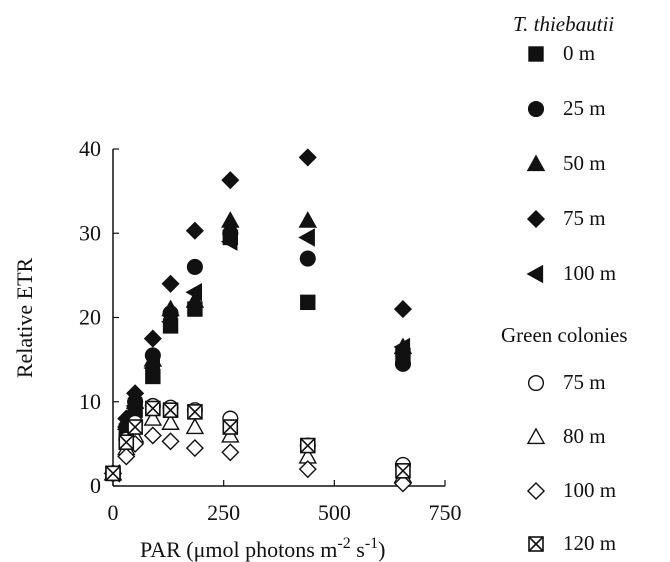 This screenshot has width=670, height=562. Describe the element at coordinates (590, 543) in the screenshot. I see `legend-label: 120 m` at that location.